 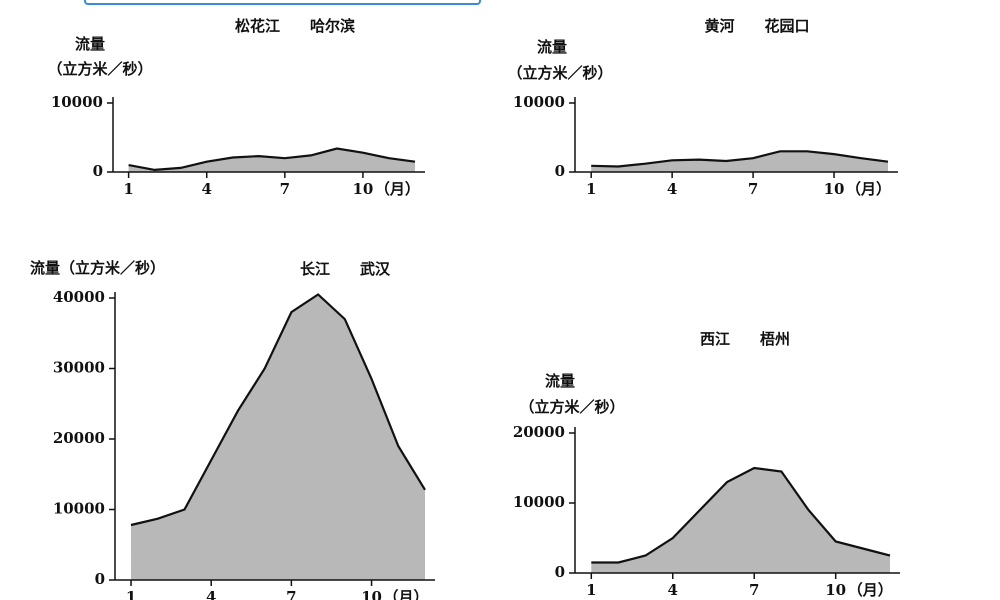 I want to click on top-frame, so click(x=282, y=2).